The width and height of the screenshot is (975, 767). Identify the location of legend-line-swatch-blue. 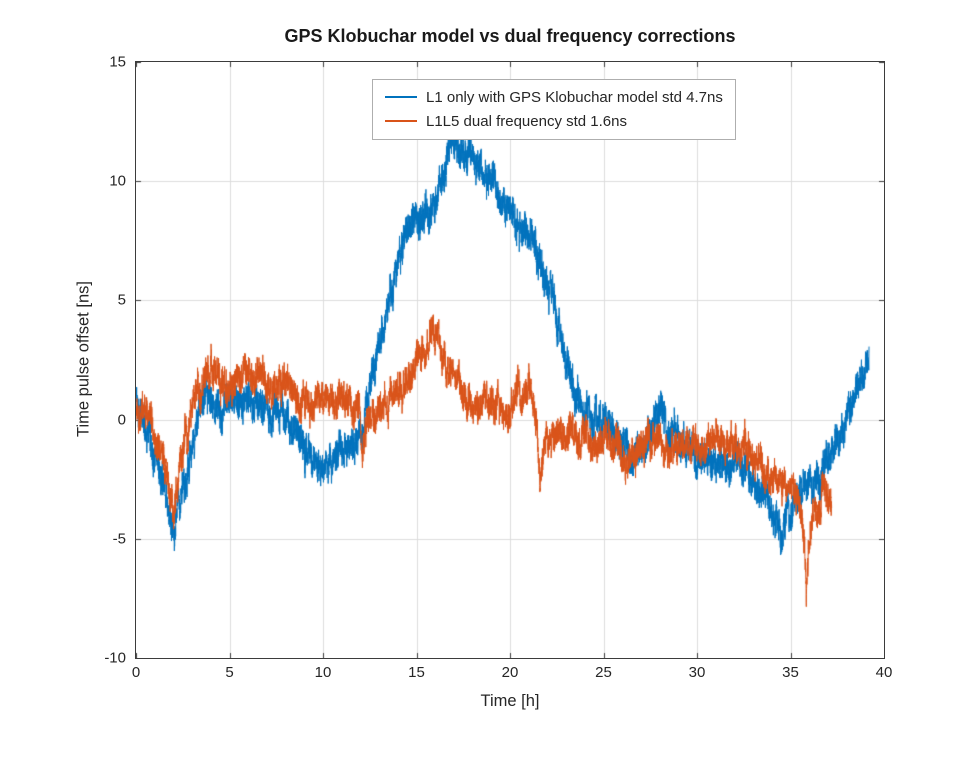
(401, 97).